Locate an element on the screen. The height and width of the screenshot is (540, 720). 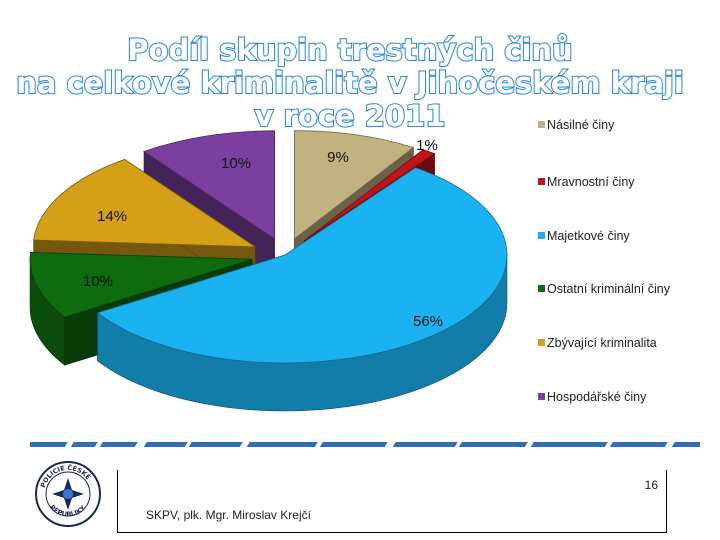
footer-box: 16 SKPV, plk. Mgr. Miroslav Krejčí is located at coordinates (392, 501).